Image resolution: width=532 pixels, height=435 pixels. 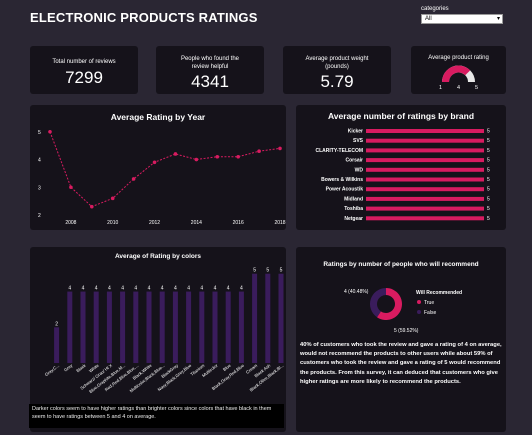 What do you see at coordinates (39, 161) in the screenshot?
I see `y-tick-label: 4` at bounding box center [39, 161].